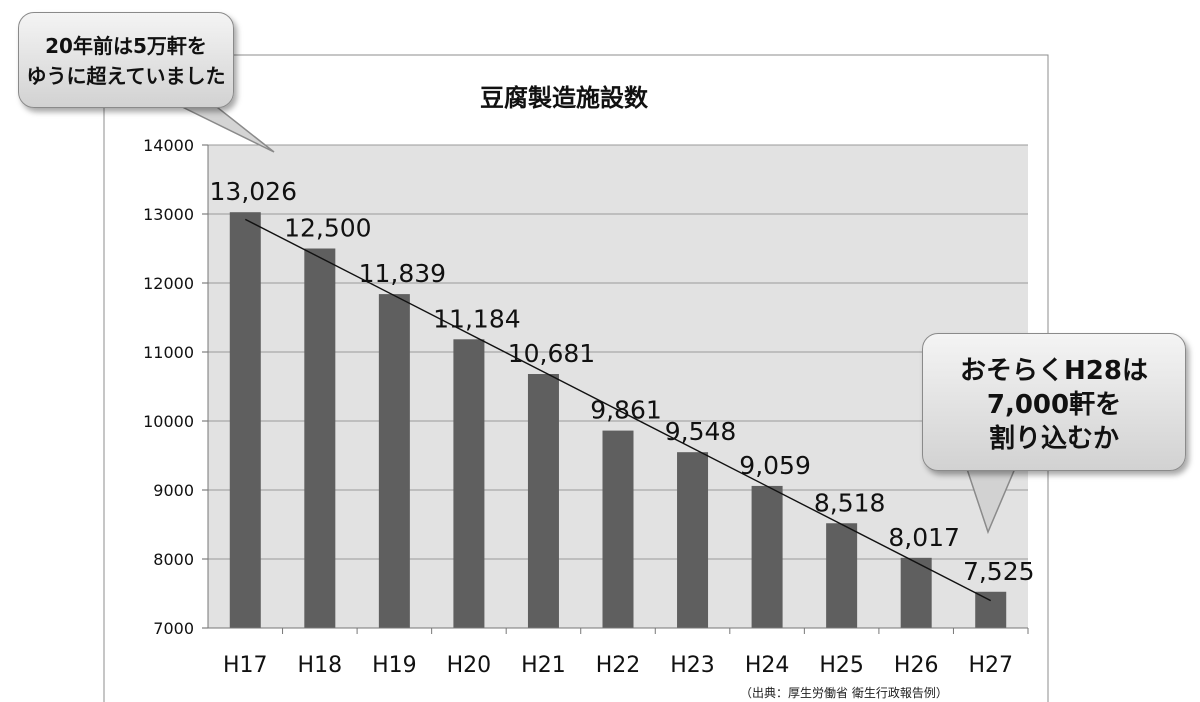 This screenshot has width=1200, height=702. I want to click on y-tick-label: 9000, so click(173, 490).